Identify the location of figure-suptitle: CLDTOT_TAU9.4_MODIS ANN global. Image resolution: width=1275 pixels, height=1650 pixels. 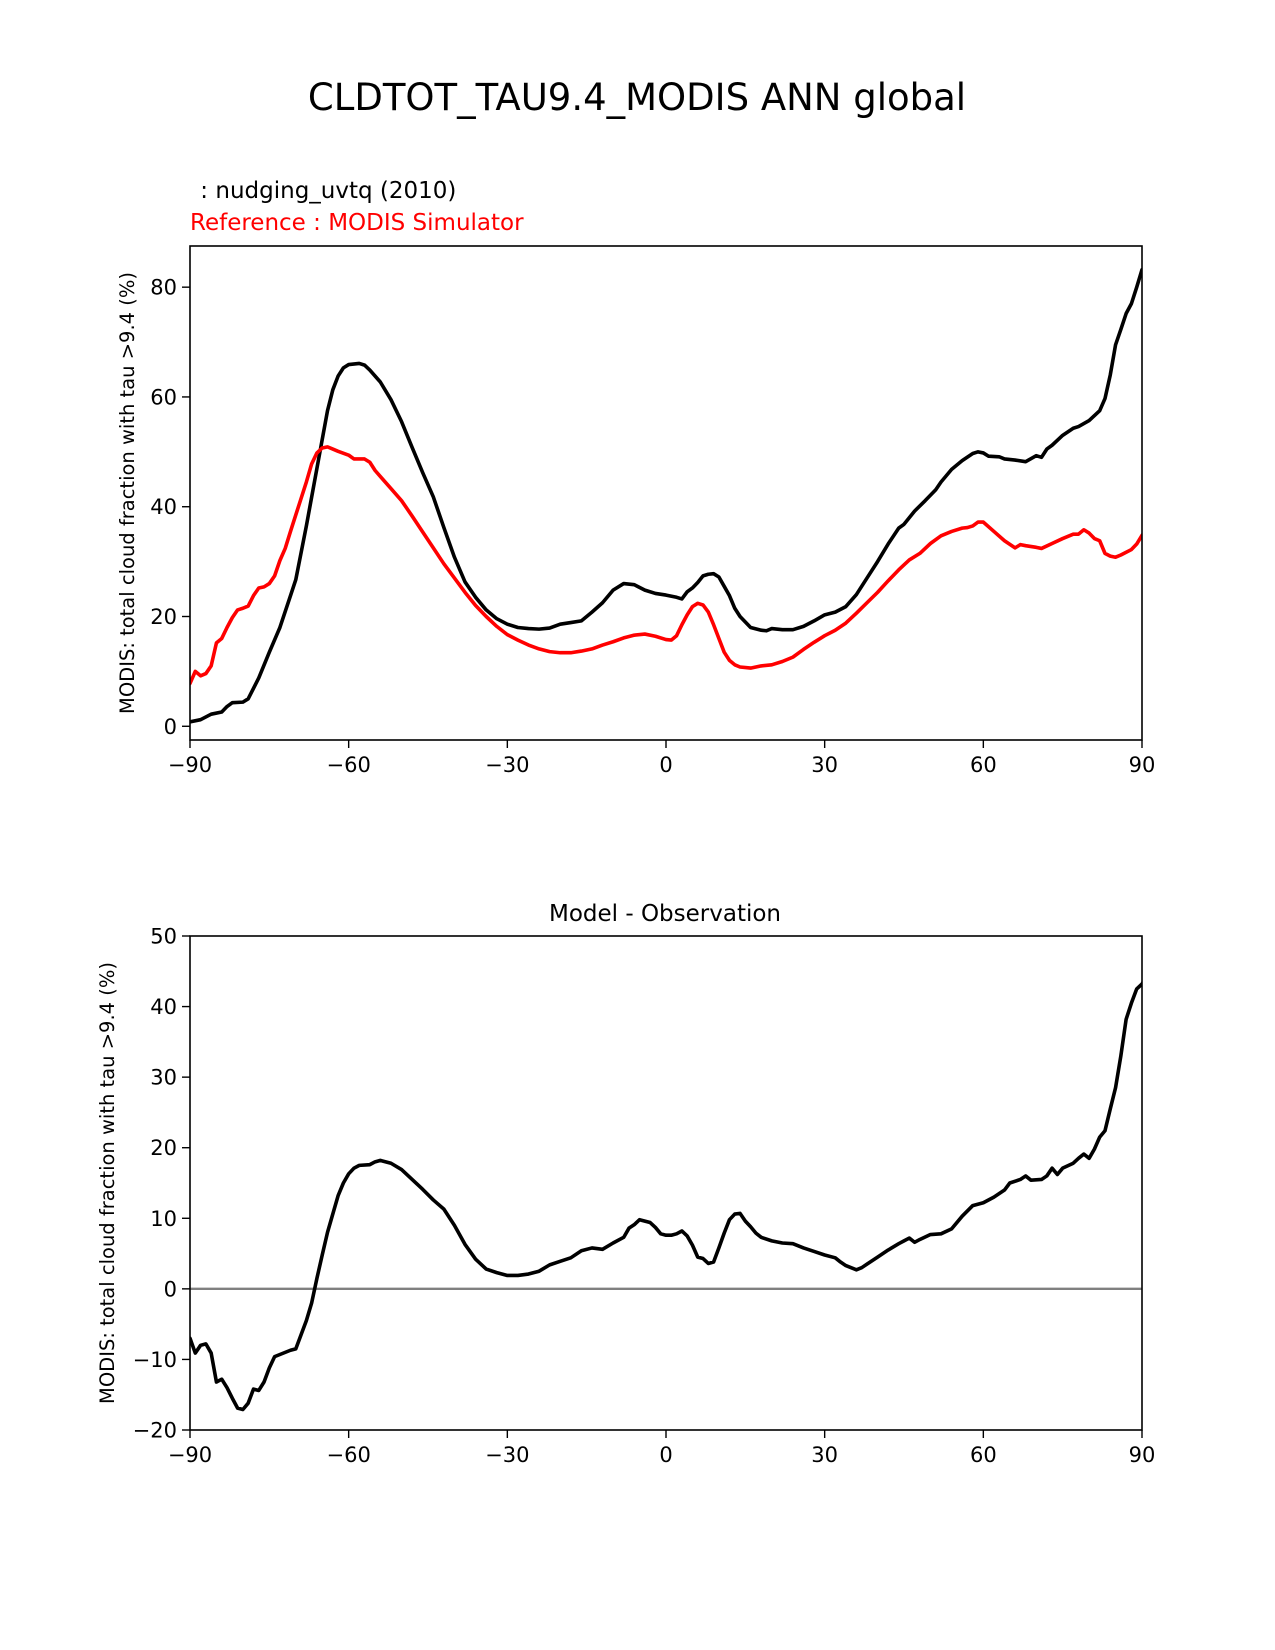
(637, 97).